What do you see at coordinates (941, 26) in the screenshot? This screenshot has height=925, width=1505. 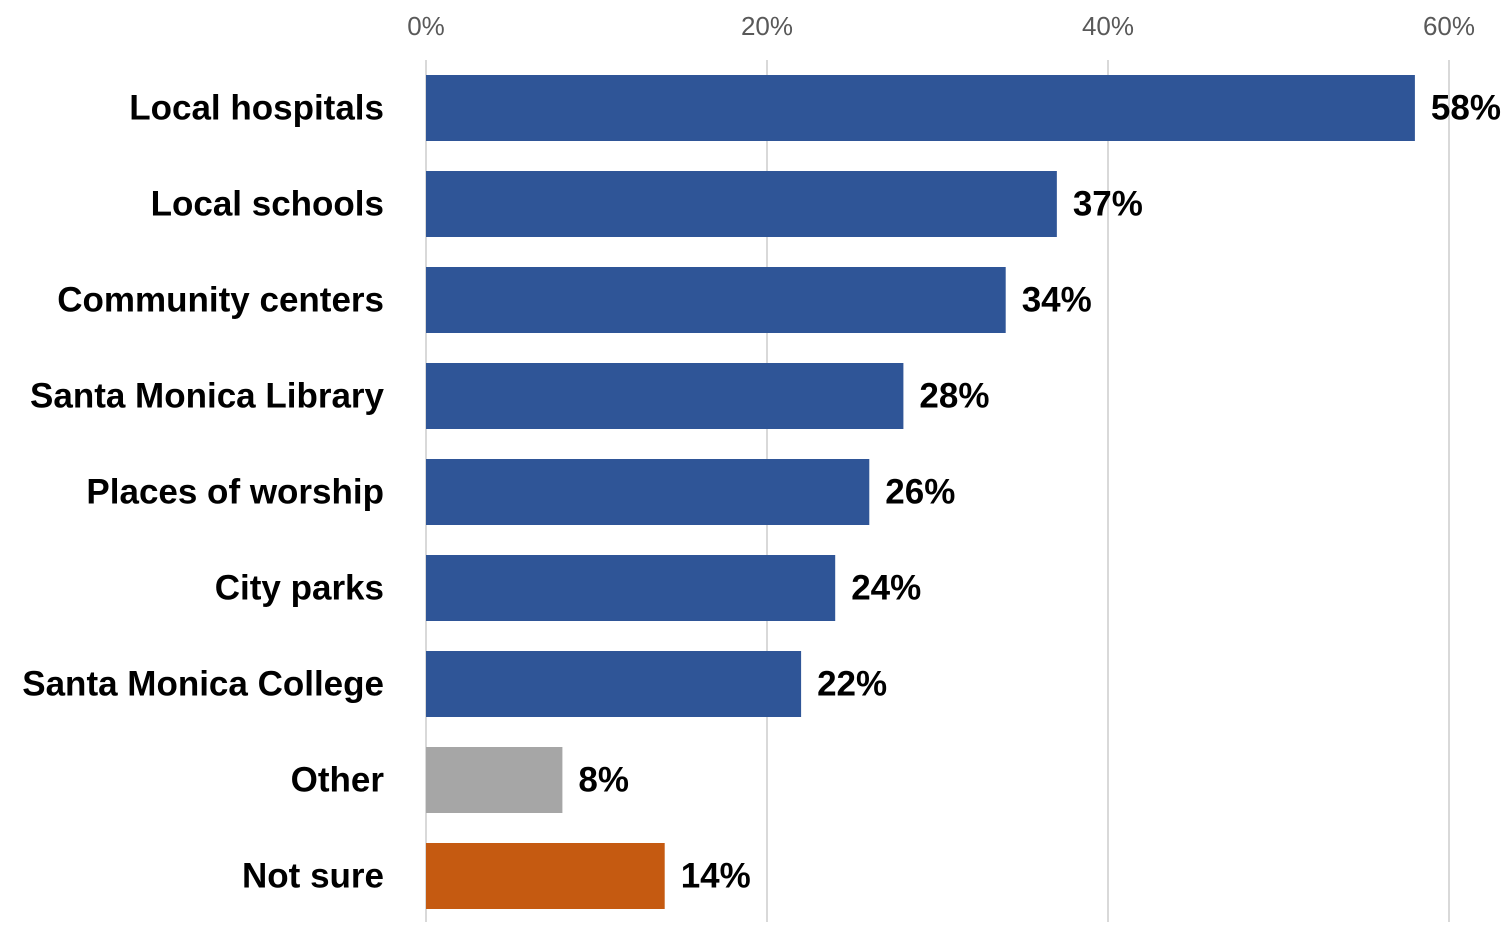 I see `x-axis-ticks: 0% 20% 40% 60%` at bounding box center [941, 26].